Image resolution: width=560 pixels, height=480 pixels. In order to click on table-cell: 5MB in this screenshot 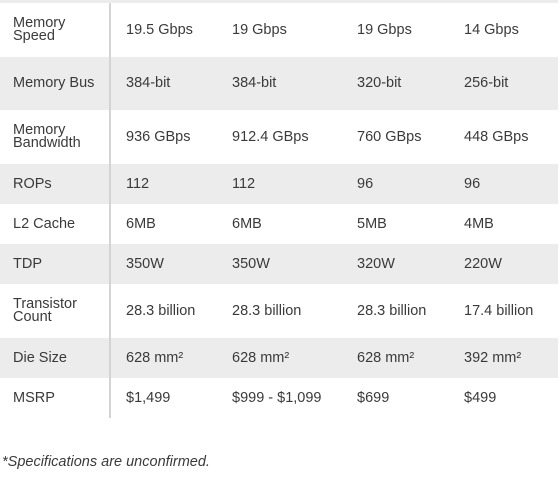, I will do `click(395, 224)`.